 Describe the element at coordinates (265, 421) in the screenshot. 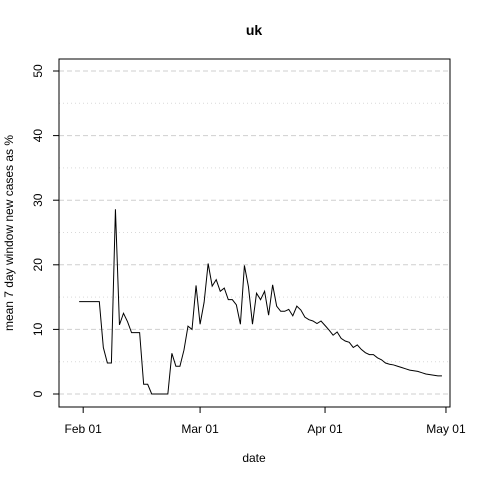

I see `x-axis: Feb 01 Mar 01 Apr 01 May 01` at that location.